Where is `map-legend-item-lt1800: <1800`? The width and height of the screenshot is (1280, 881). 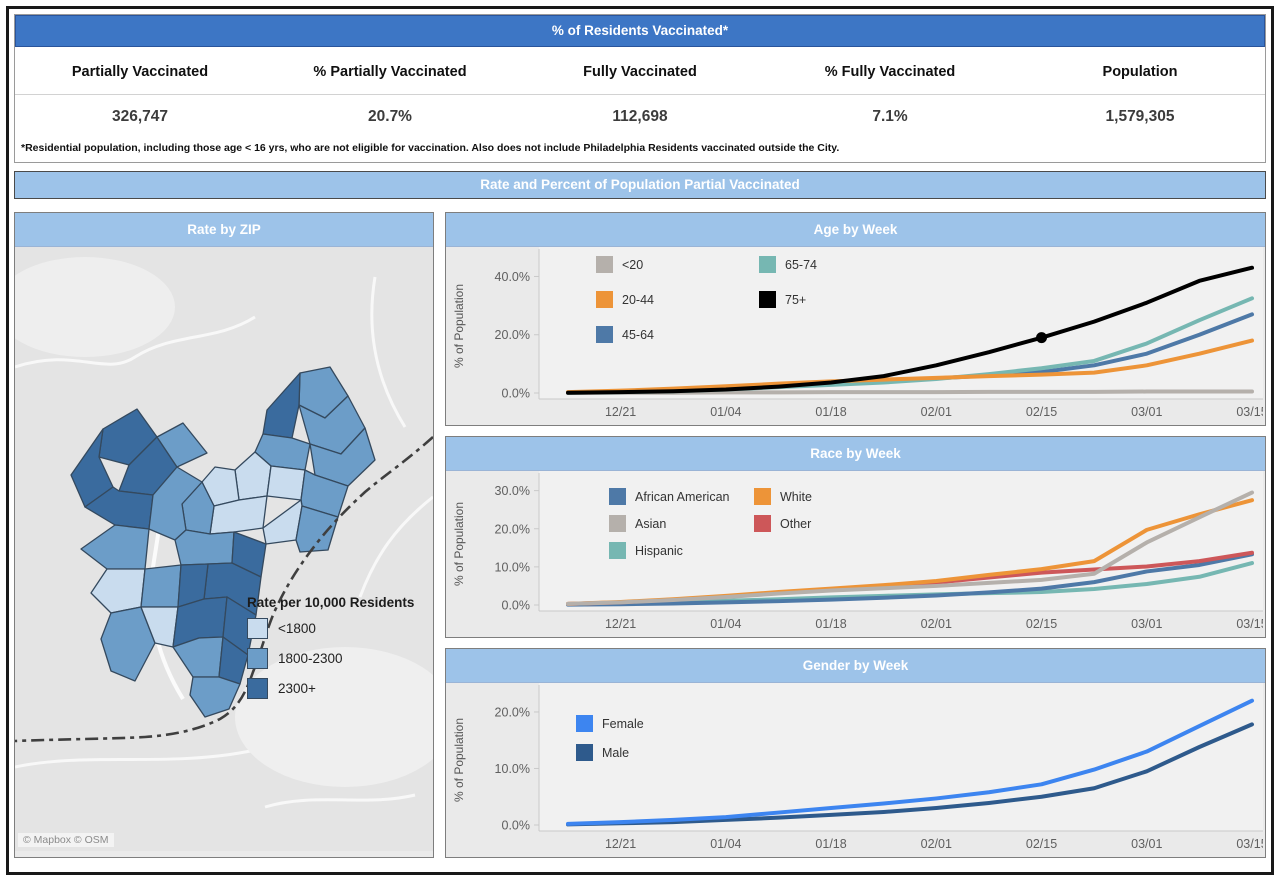
map-legend-item-lt1800: <1800 is located at coordinates (330, 628).